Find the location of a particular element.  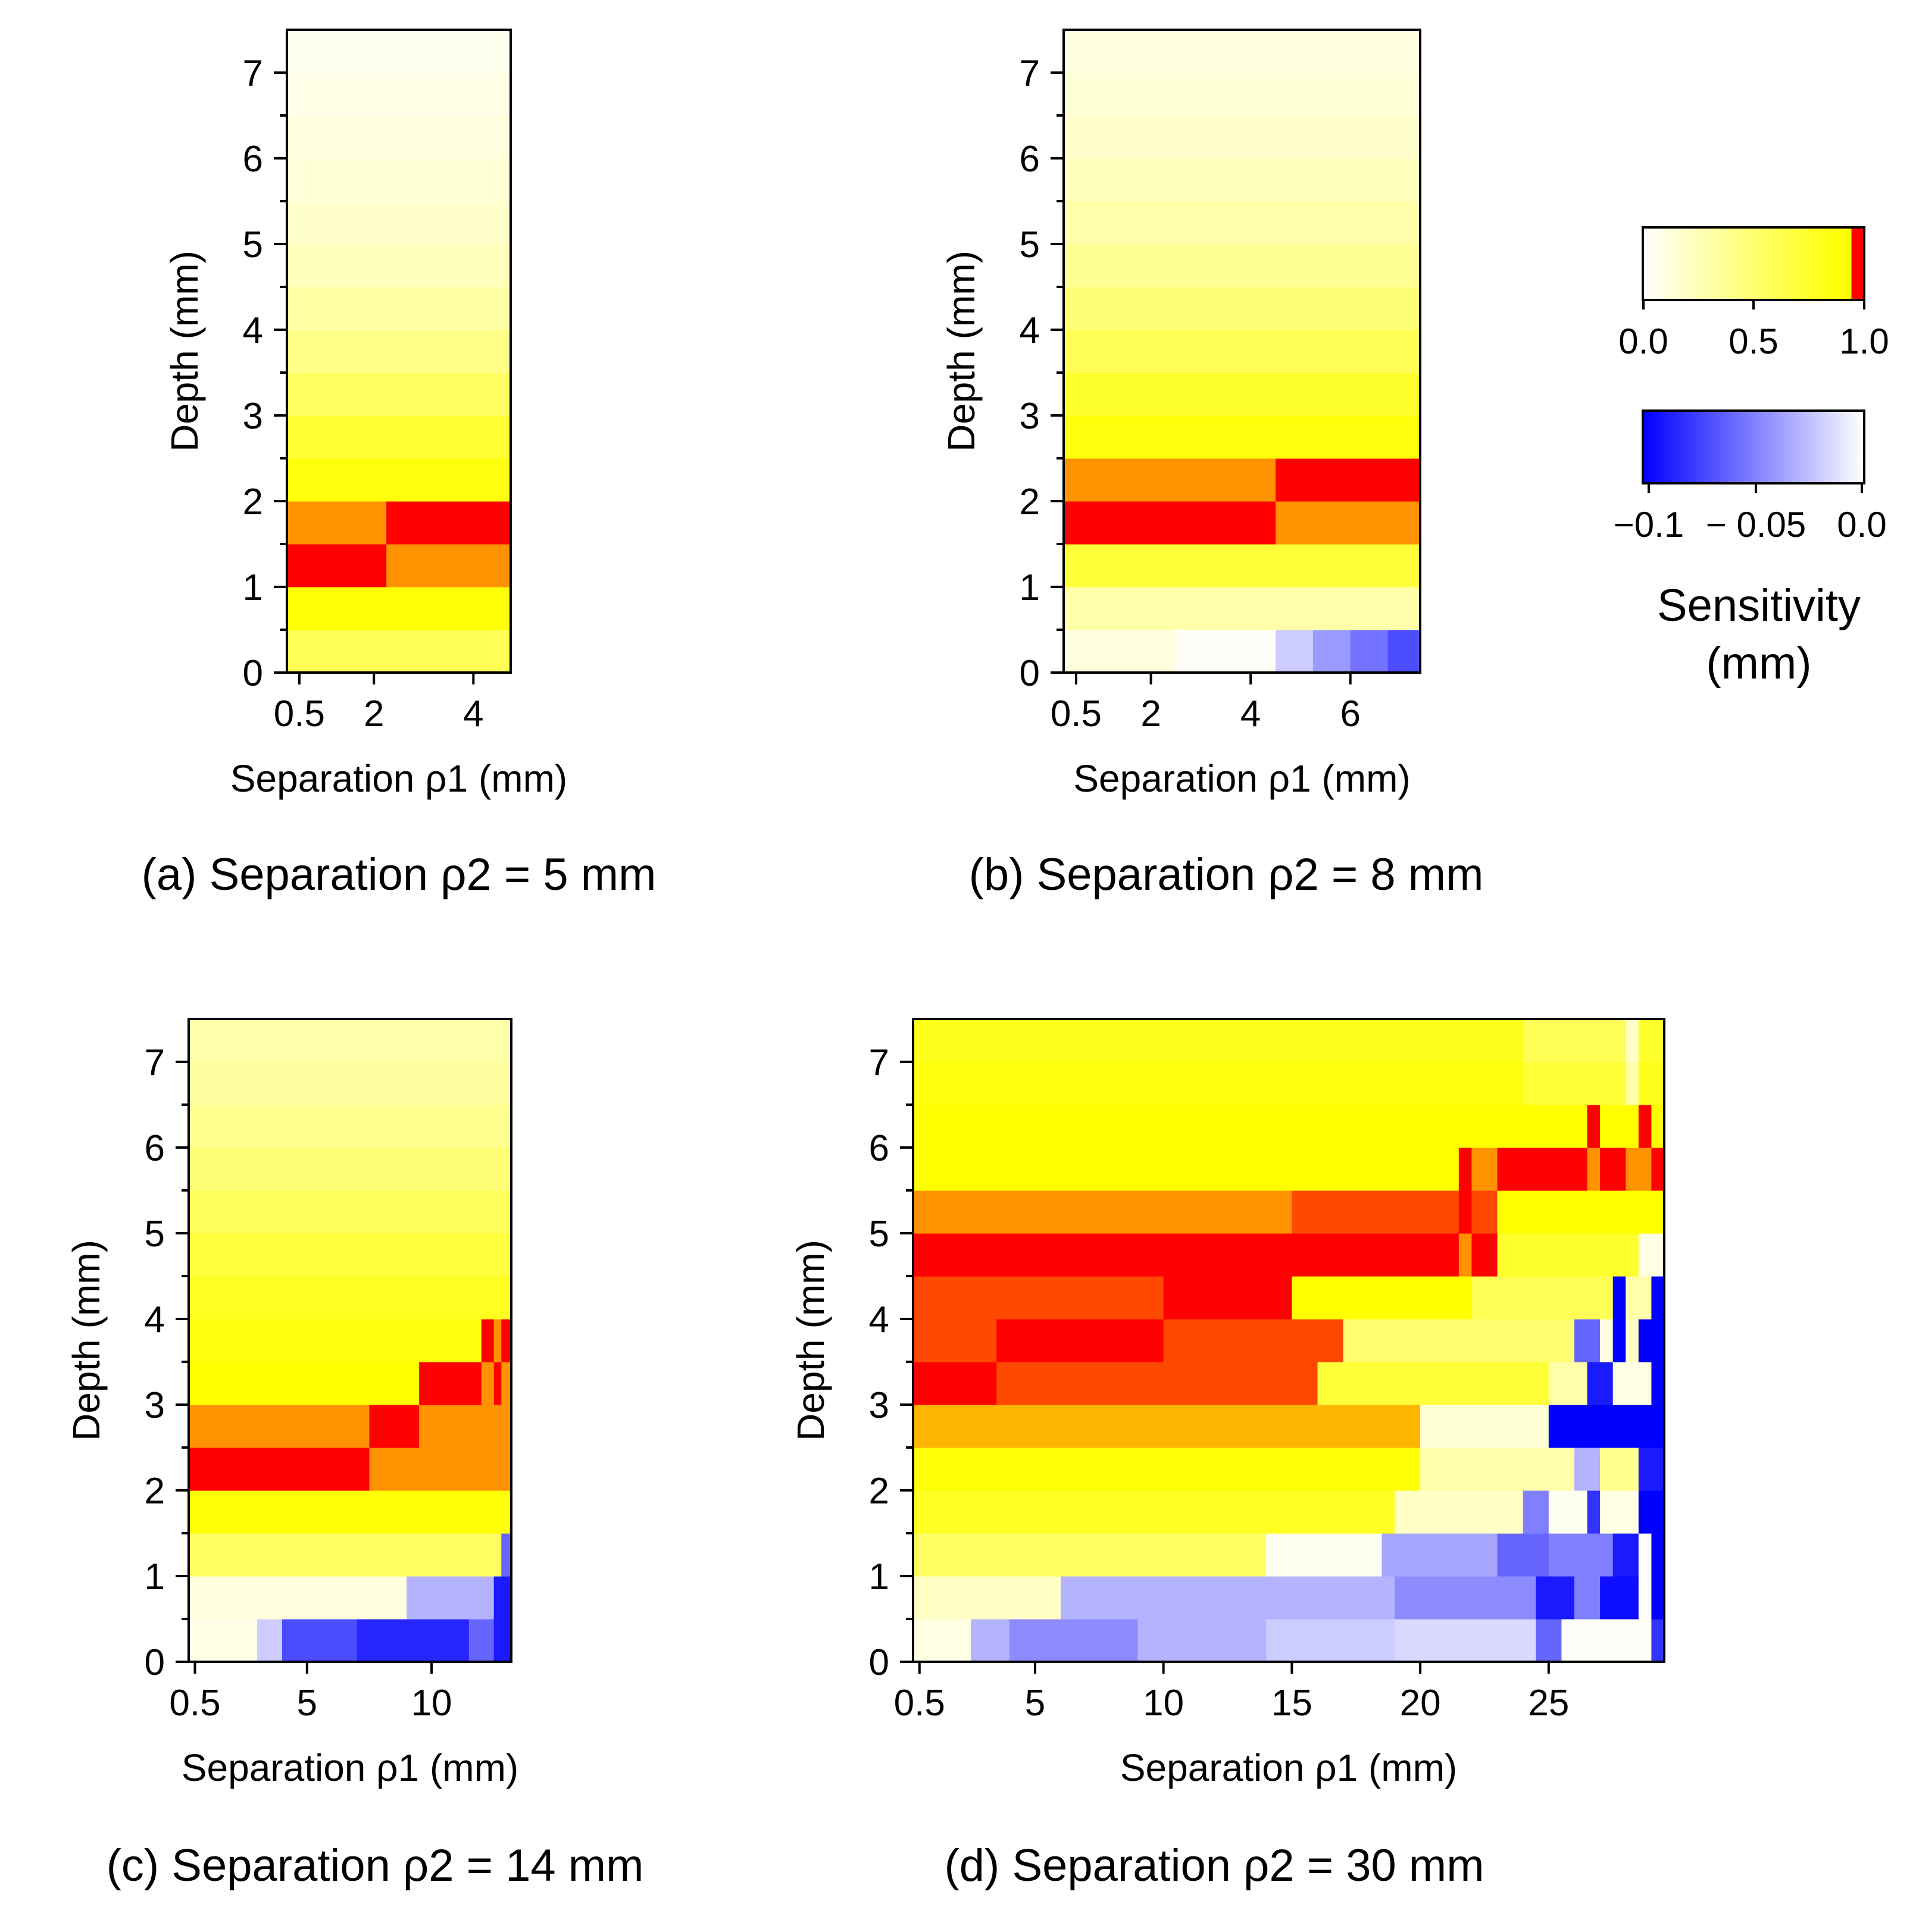

x-tick-label: 0.5 is located at coordinates (194, 1703).